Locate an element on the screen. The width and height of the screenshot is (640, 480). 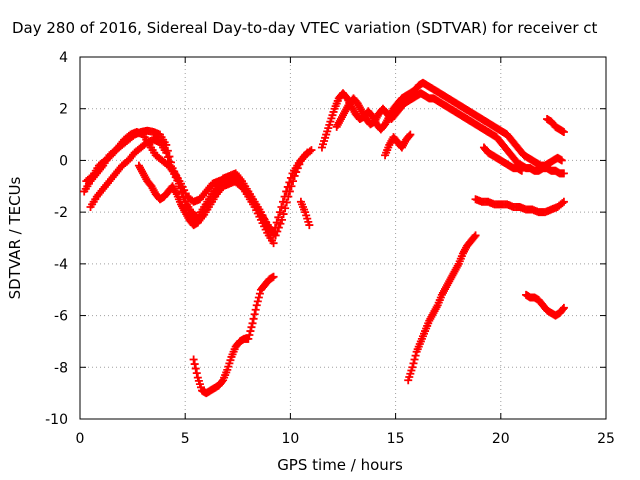
y-tick-label: 0 is located at coordinates (63, 161).